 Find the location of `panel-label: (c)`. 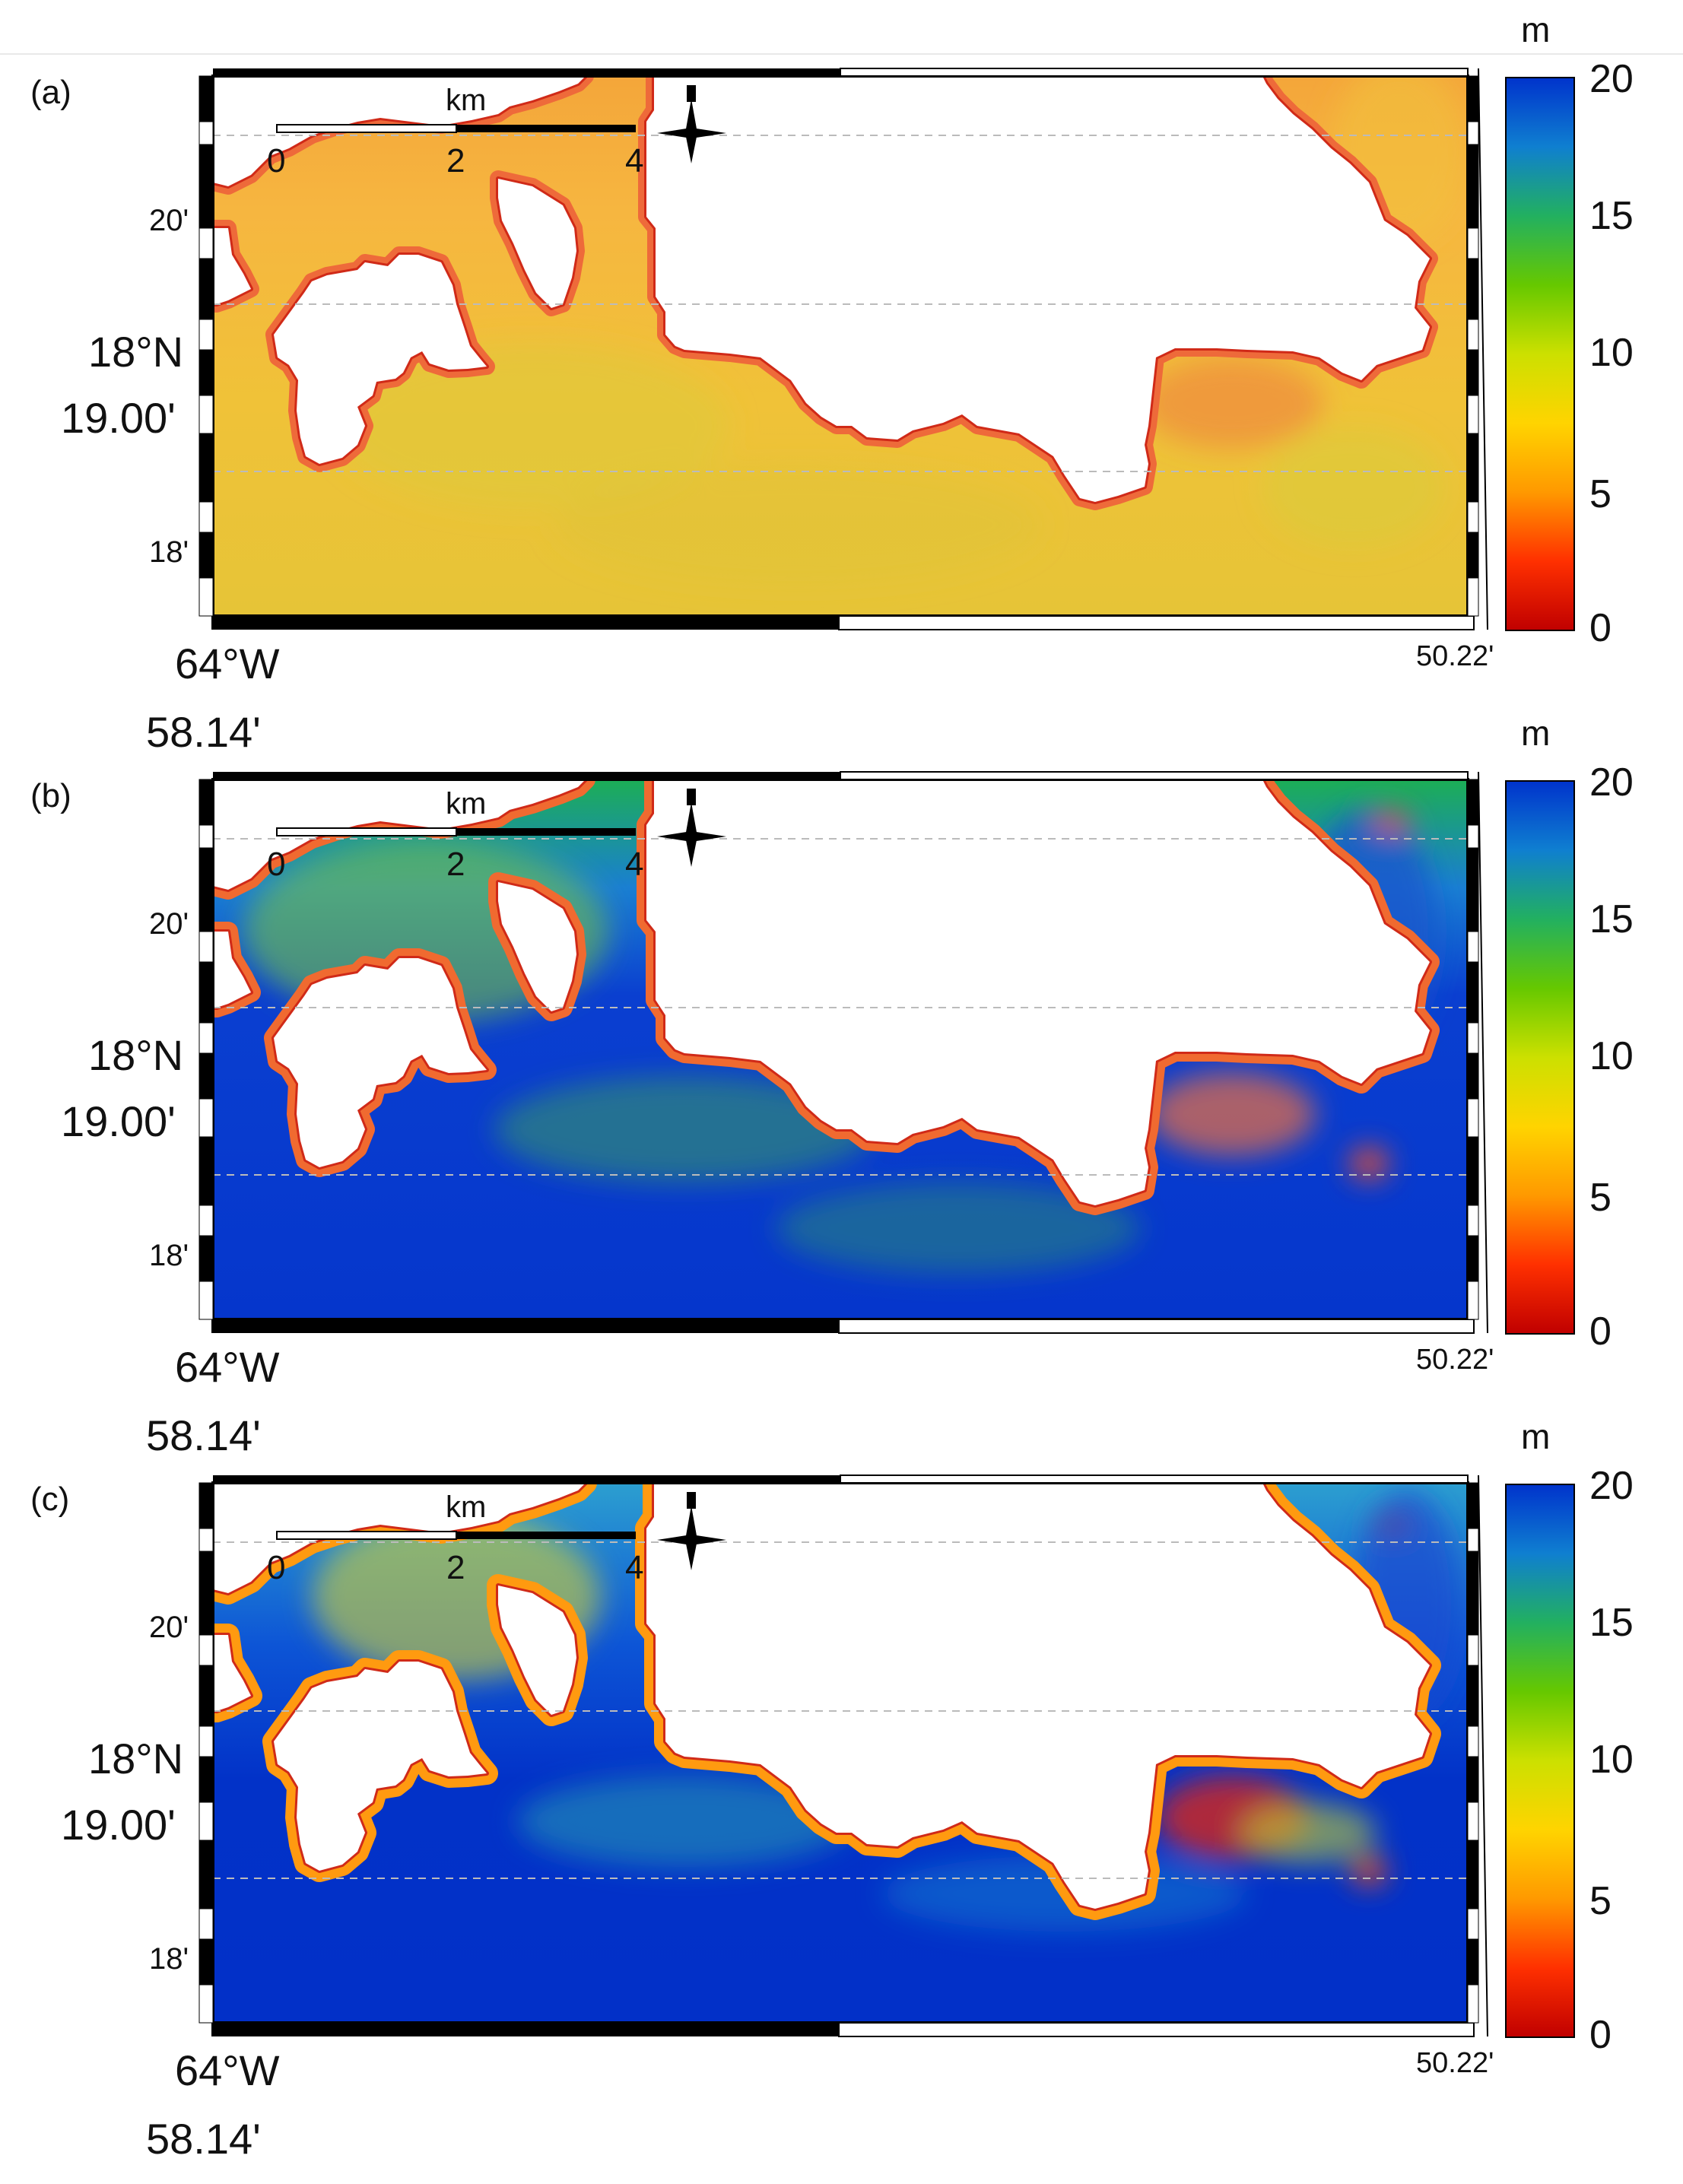

panel-label: (c) is located at coordinates (50, 1499).